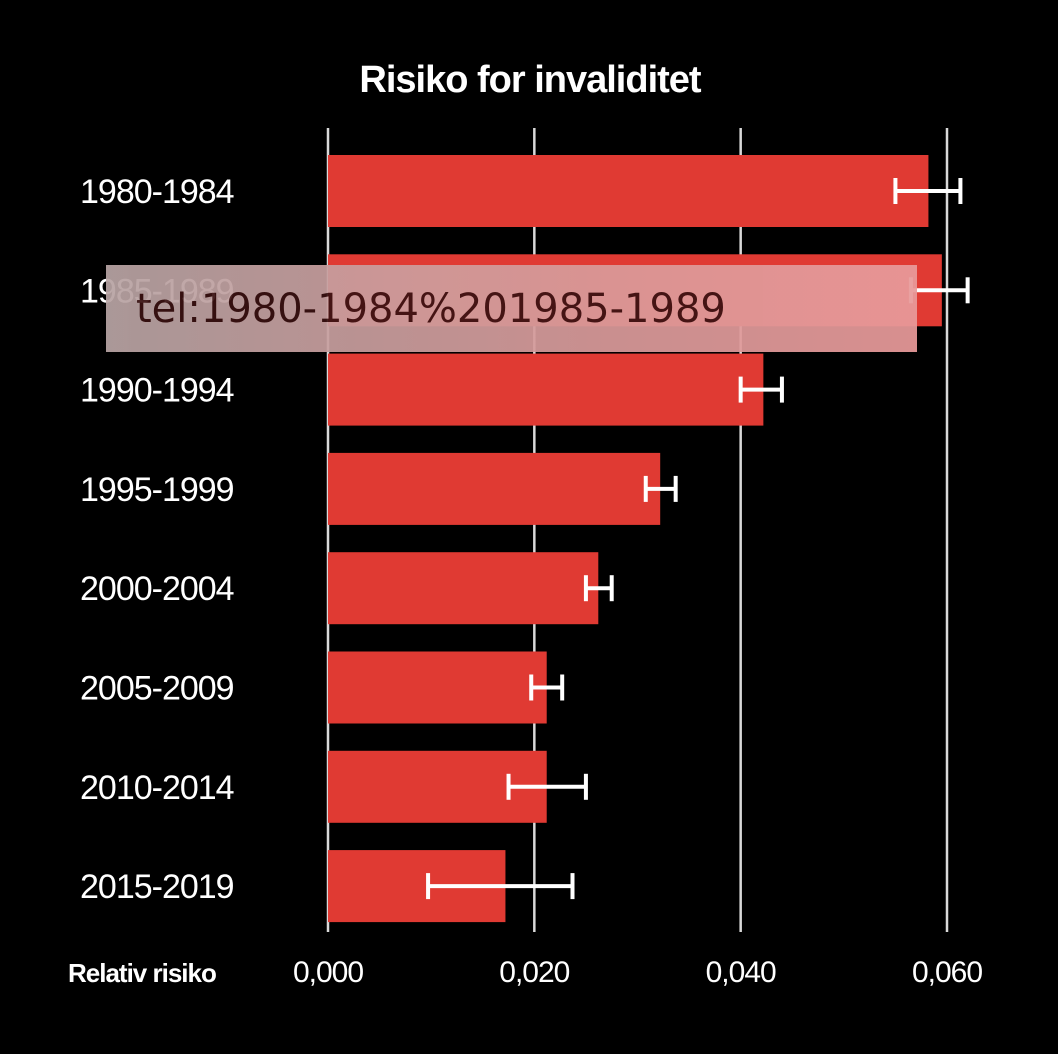 Image resolution: width=1058 pixels, height=1054 pixels. I want to click on tooltip-text: tel:1980-1984%201985-1989, so click(431, 308).